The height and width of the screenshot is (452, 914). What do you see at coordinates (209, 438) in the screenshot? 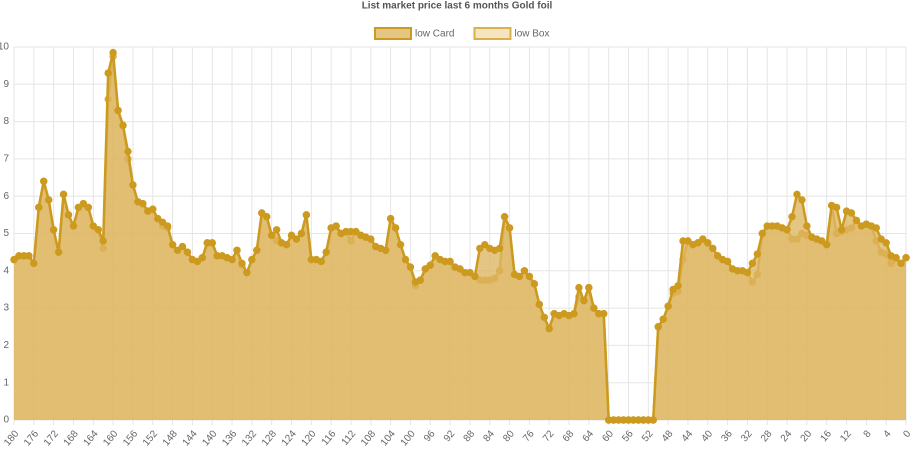
I see `x-tick-label: 140` at bounding box center [209, 438].